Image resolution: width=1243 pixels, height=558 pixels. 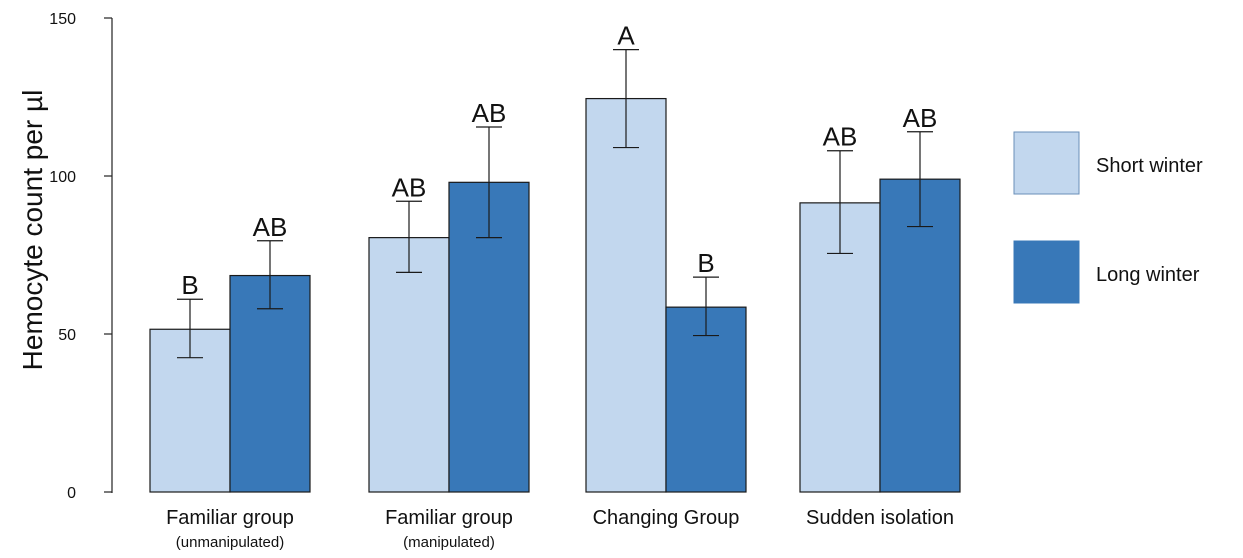 I want to click on category-label: Sudden isolation, so click(x=880, y=518).